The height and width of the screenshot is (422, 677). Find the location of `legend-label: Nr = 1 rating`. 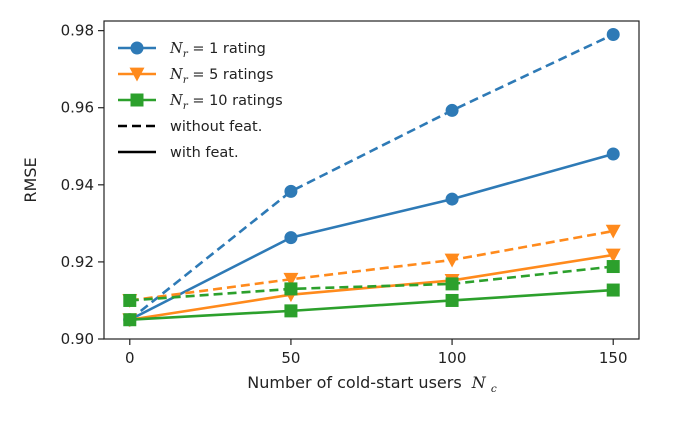

legend-label: Nr = 1 rating is located at coordinates (217, 50).